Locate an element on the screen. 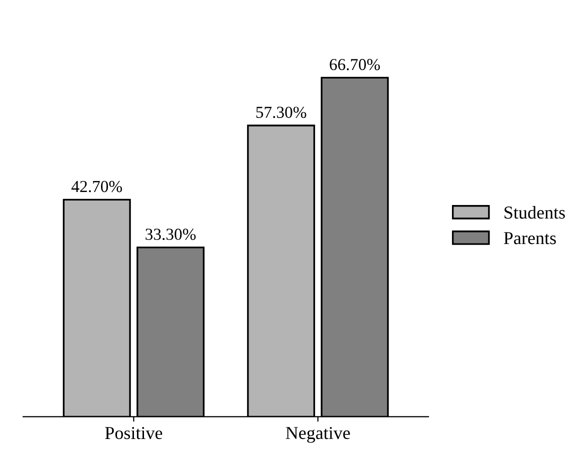 Image resolution: width=579 pixels, height=463 pixels. data-label: 42.70% is located at coordinates (96, 186).